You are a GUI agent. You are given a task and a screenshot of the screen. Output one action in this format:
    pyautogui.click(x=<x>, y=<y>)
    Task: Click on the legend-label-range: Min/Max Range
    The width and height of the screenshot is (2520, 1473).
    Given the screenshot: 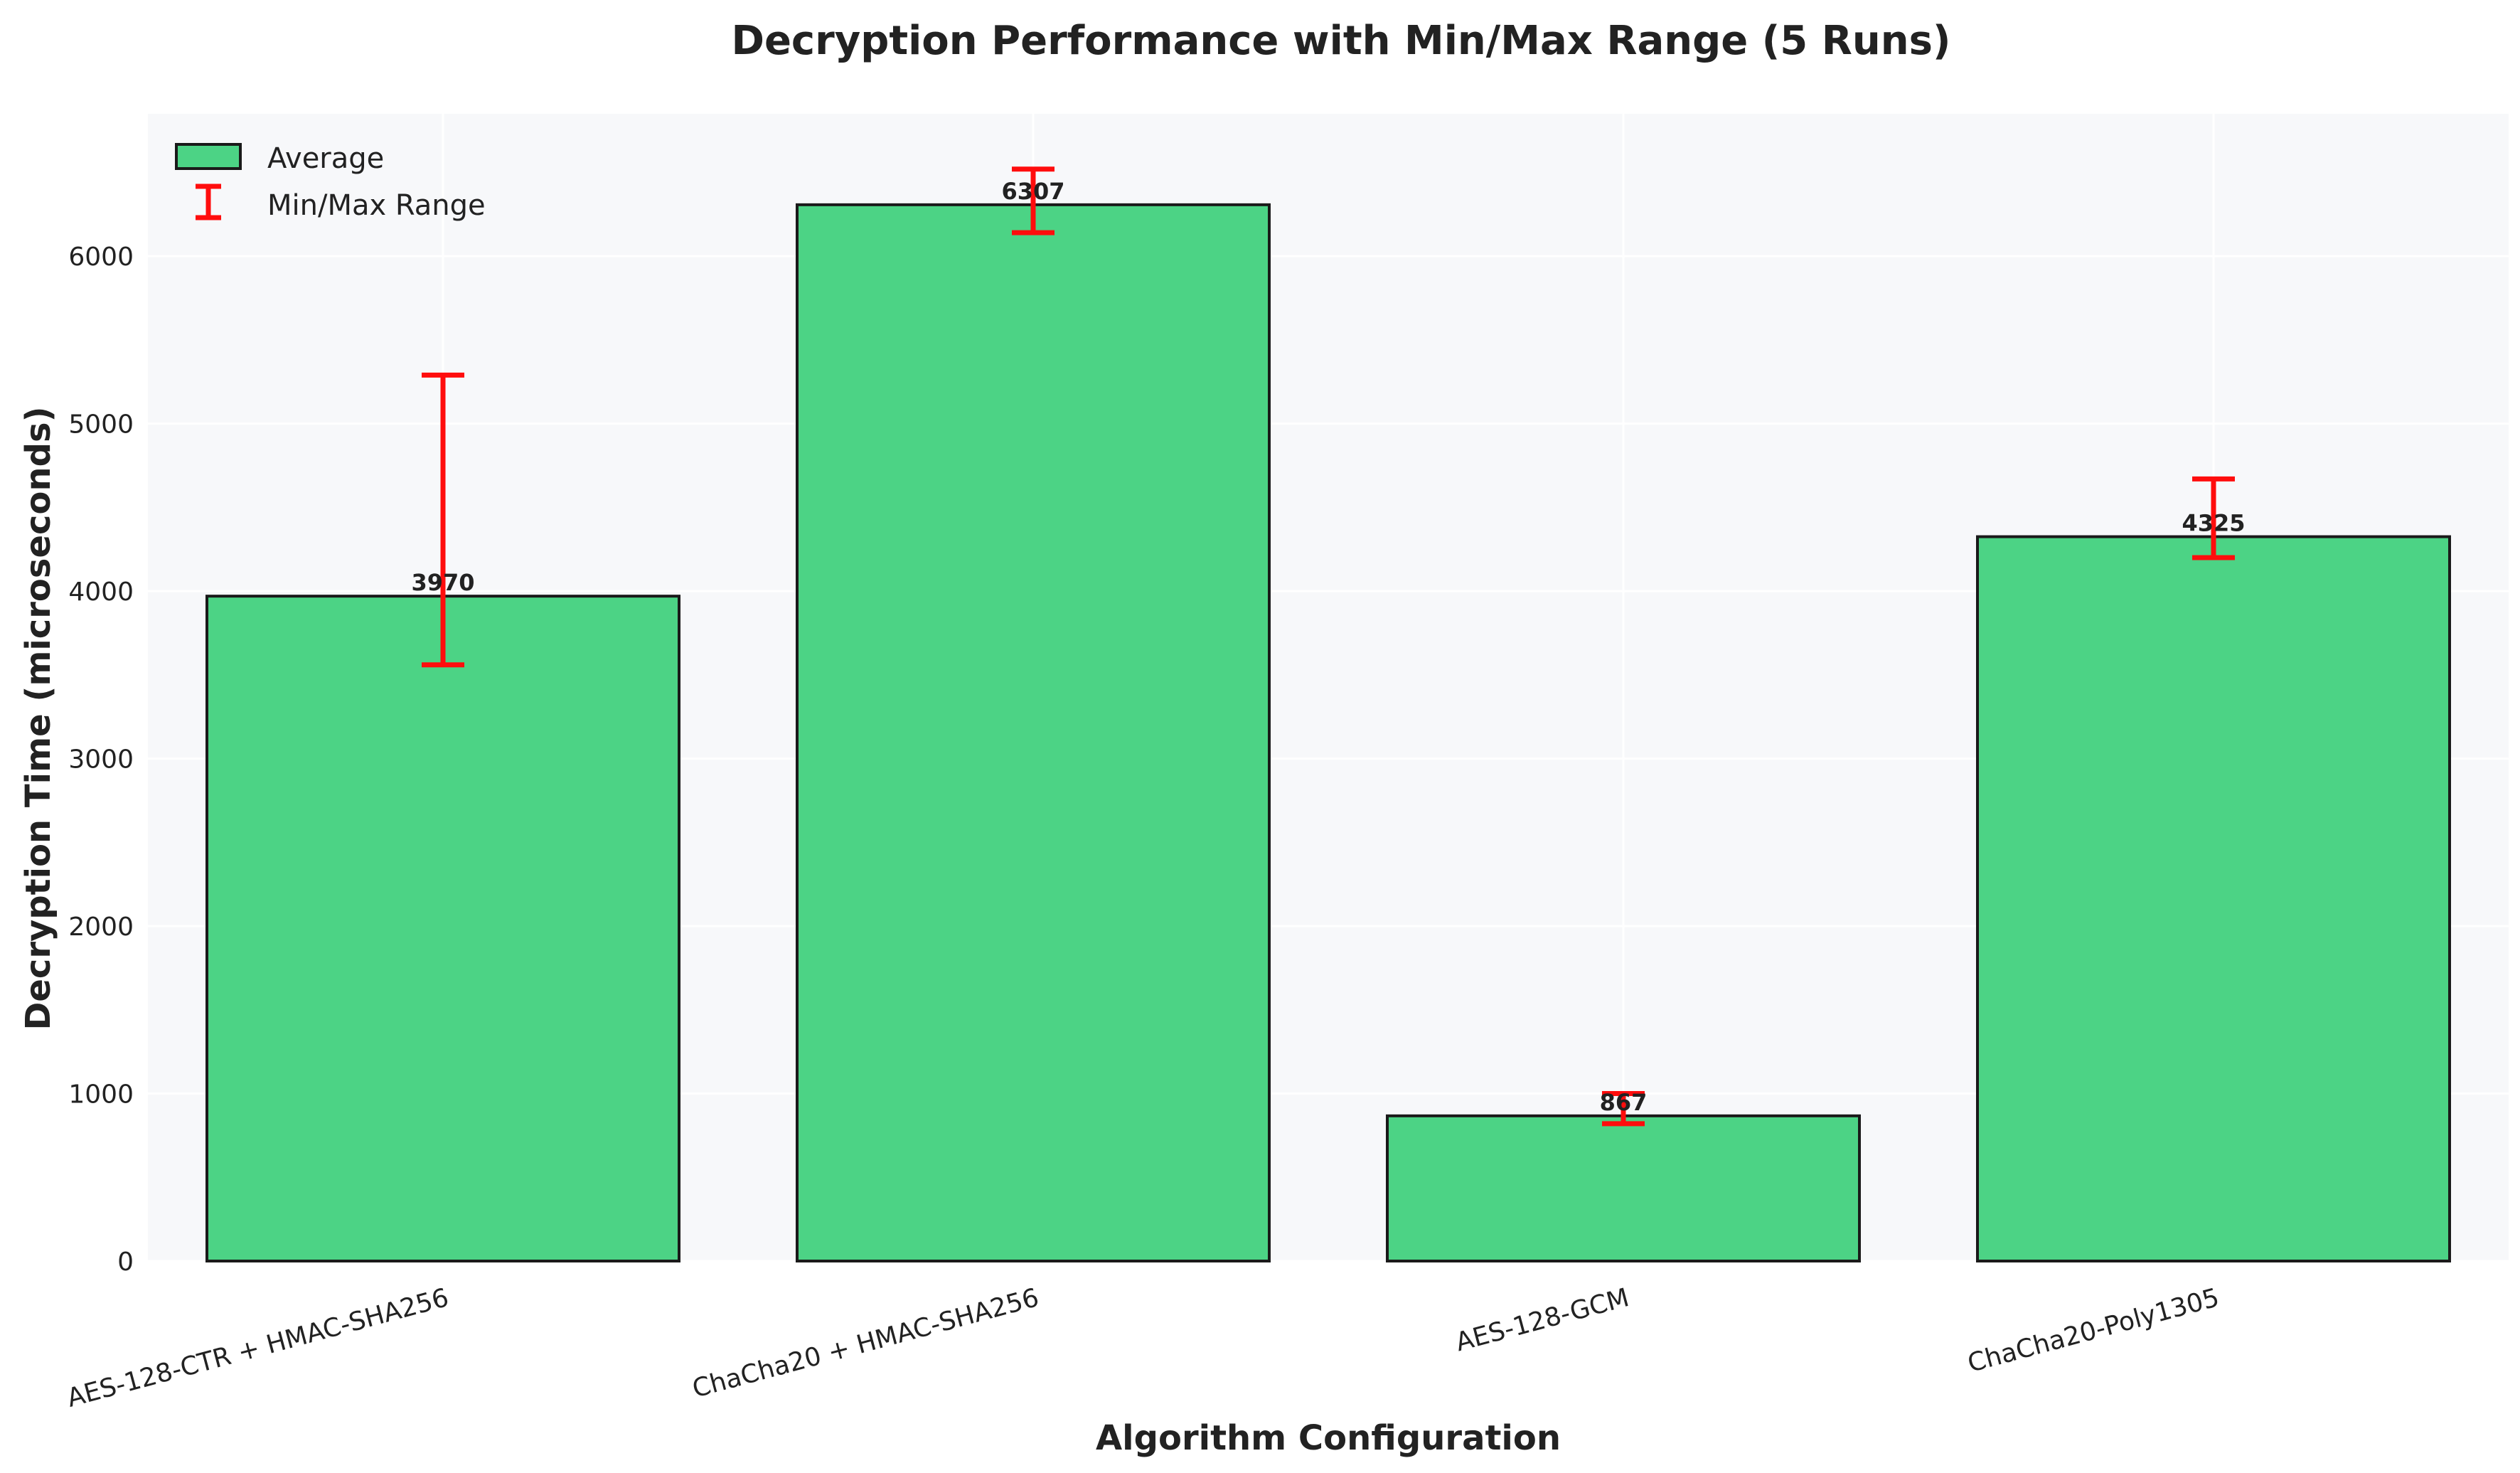 What is the action you would take?
    pyautogui.click(x=376, y=205)
    